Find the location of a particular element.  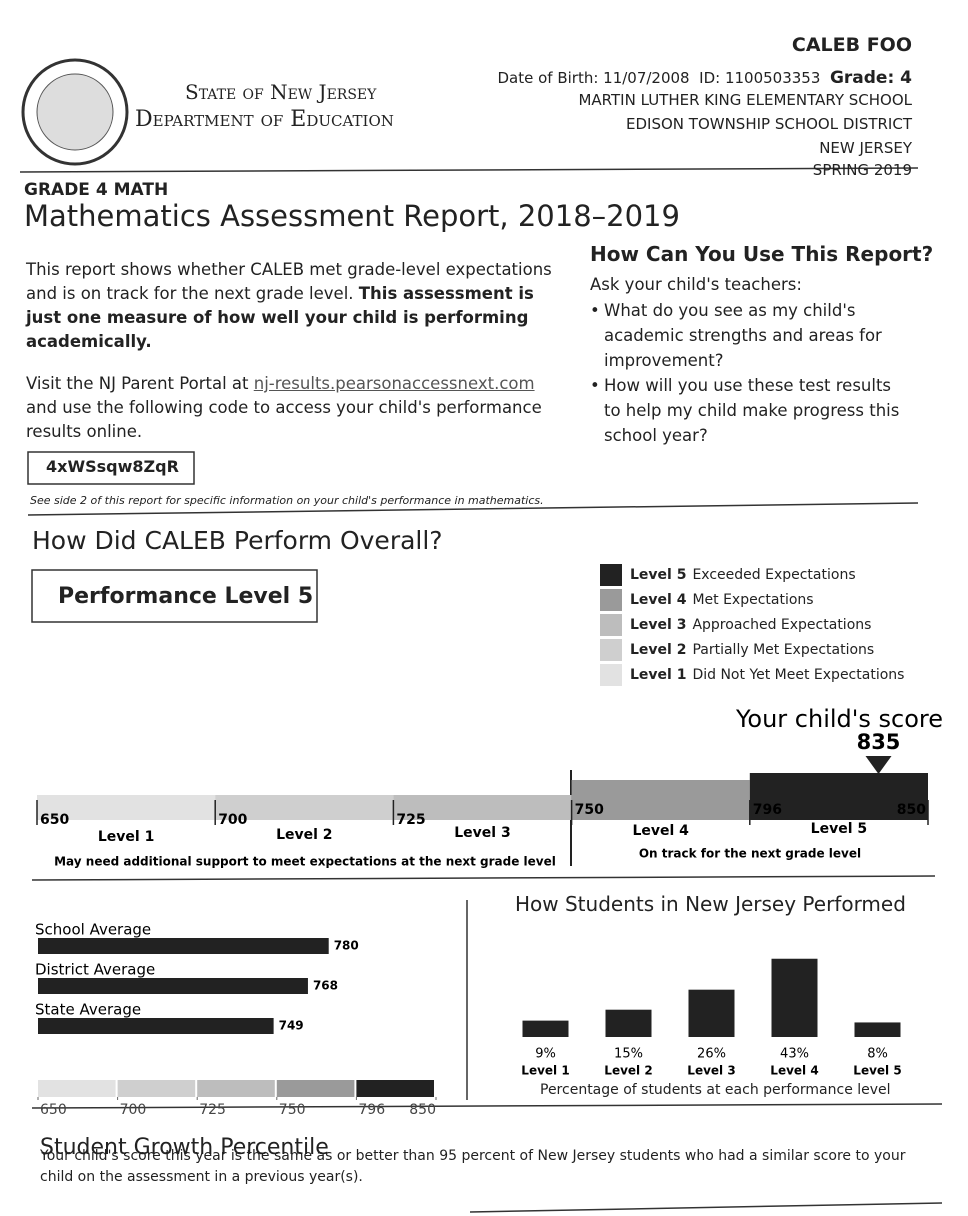

legend-level: Level 1 is located at coordinates (658, 674).